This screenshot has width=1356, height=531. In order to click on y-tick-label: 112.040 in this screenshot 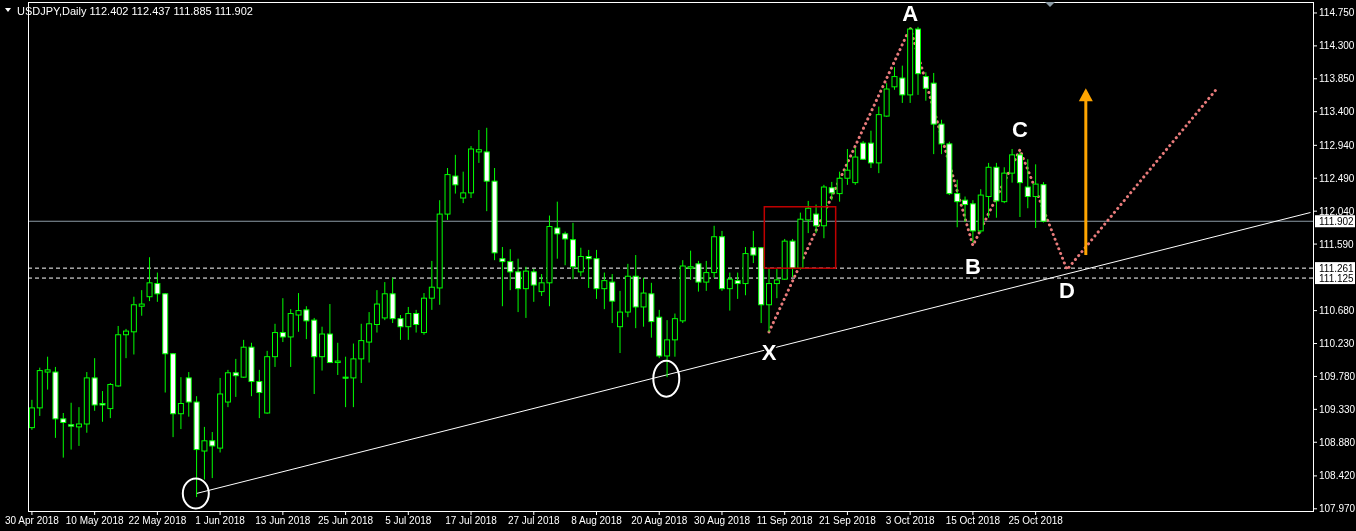, I will do `click(1337, 211)`.